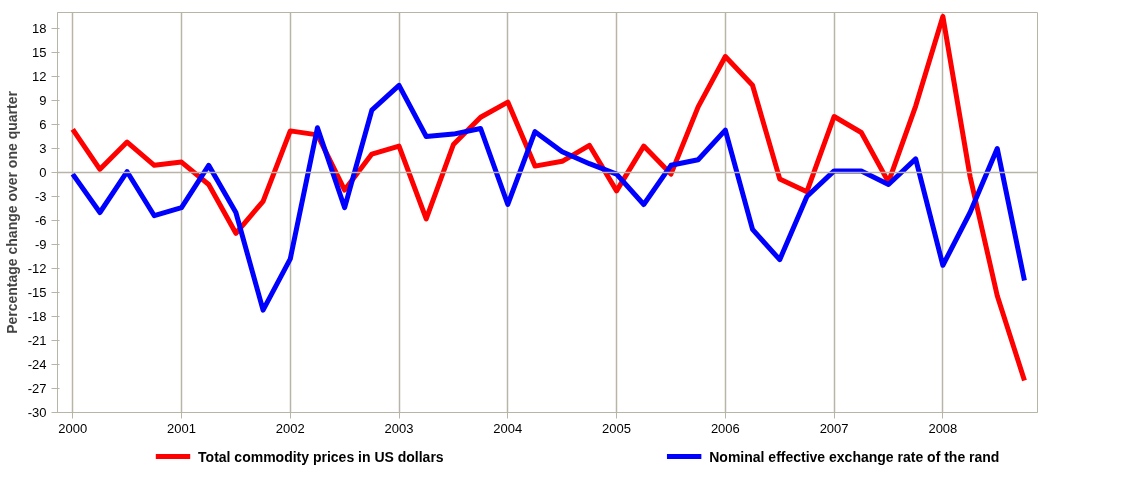 The height and width of the screenshot is (497, 1147). I want to click on y-tick-label: -21, so click(37, 340).